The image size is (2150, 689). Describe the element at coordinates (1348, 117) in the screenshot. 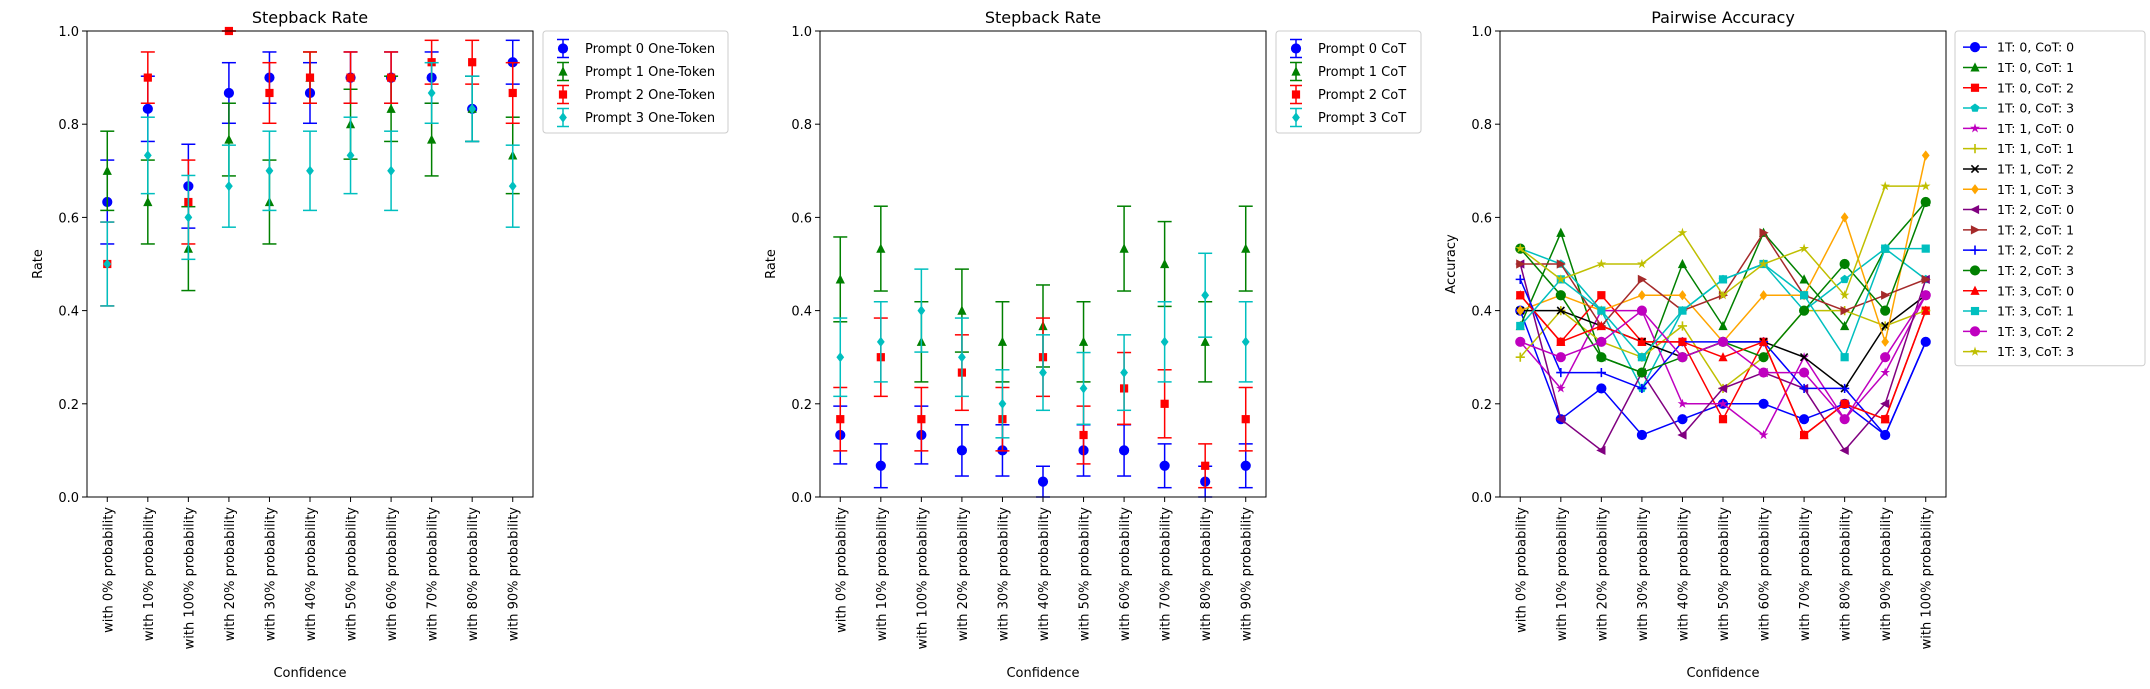

I see `legend-item: Prompt 3 CoT` at that location.